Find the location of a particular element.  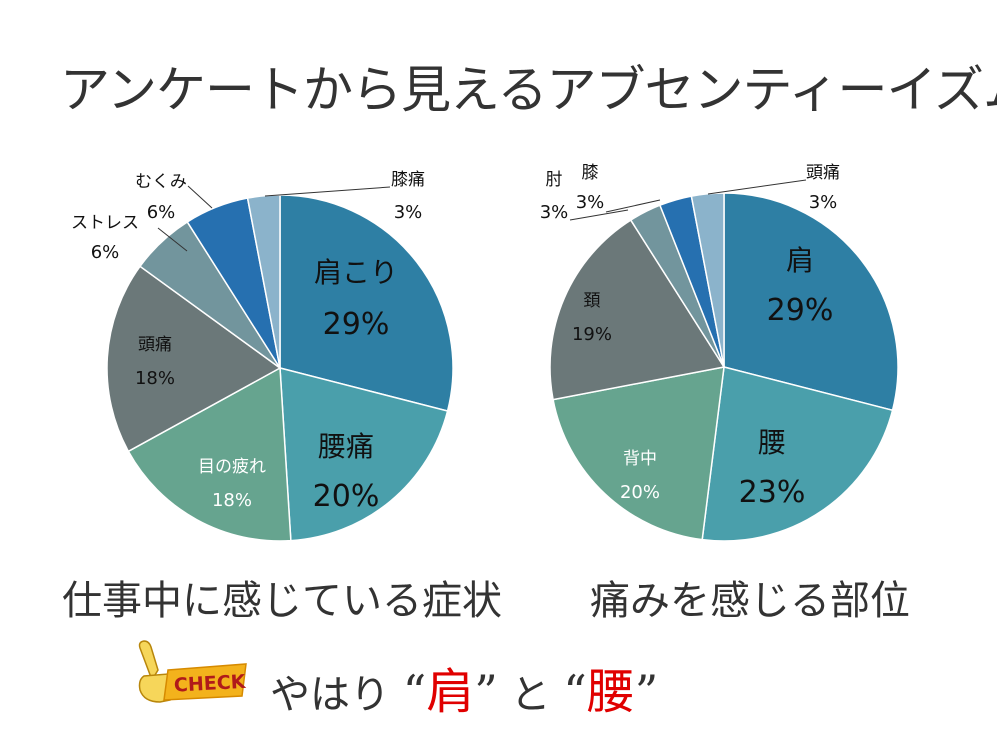

page-title: アンケートから見えるアブセンティーイズム is located at coordinates (528, 90).